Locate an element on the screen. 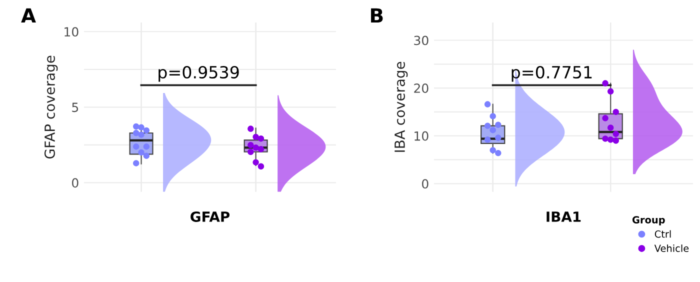 This screenshot has height=282, width=700. x-axis-title: IBA1 is located at coordinates (563, 217).